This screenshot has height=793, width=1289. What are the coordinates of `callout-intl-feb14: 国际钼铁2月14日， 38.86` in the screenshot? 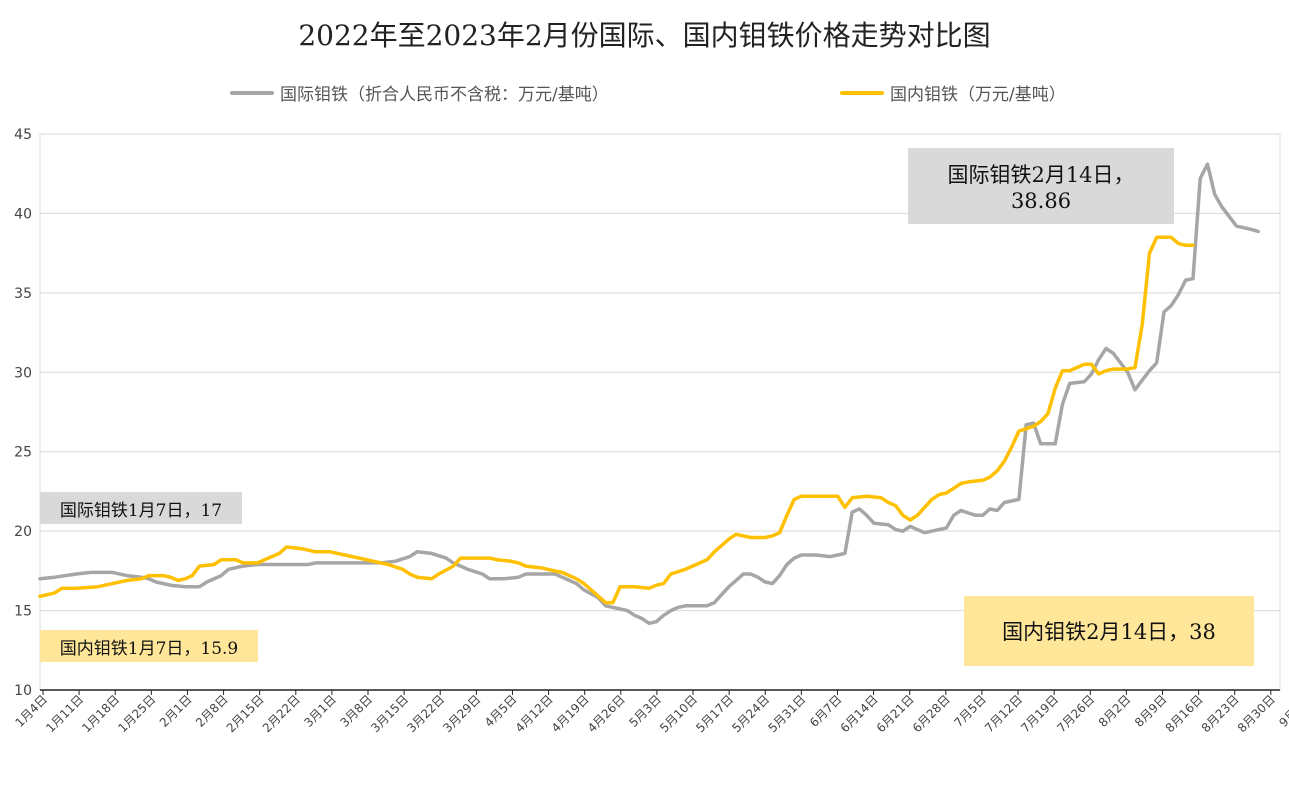 It's located at (1041, 186).